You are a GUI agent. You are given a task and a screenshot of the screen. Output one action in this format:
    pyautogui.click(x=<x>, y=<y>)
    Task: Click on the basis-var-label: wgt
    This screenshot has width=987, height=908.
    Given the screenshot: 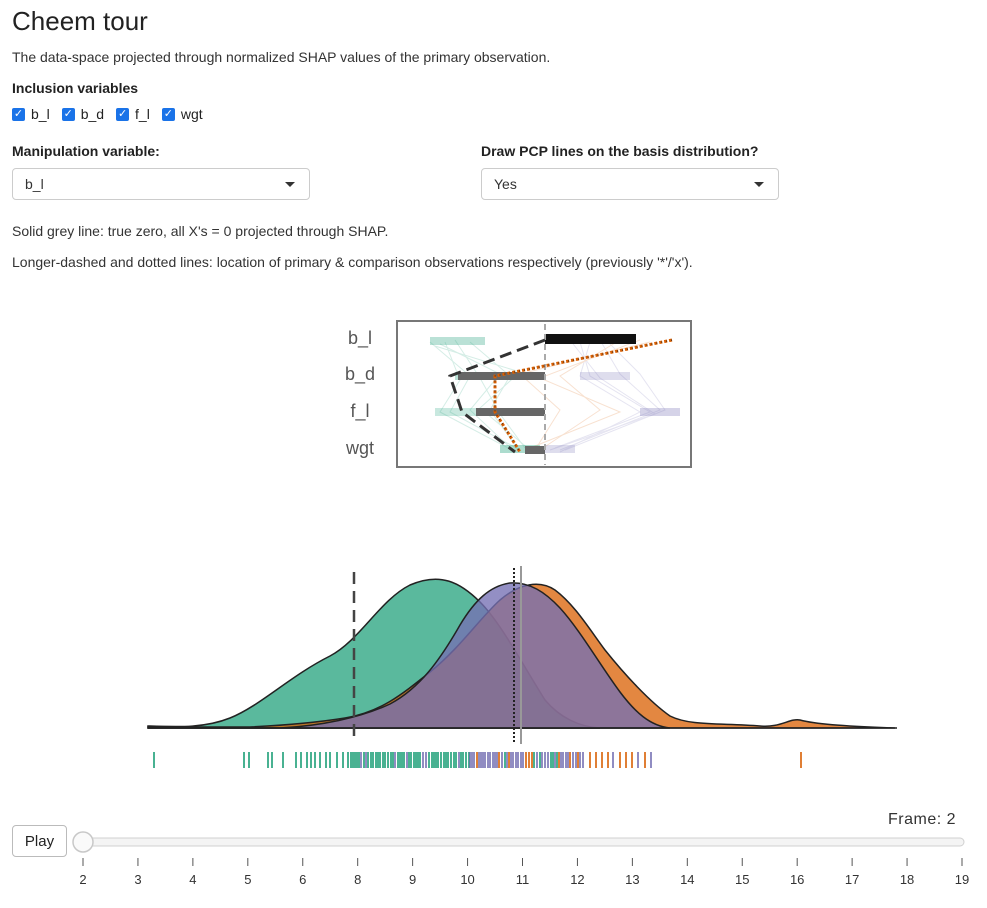 What is the action you would take?
    pyautogui.click(x=359, y=448)
    